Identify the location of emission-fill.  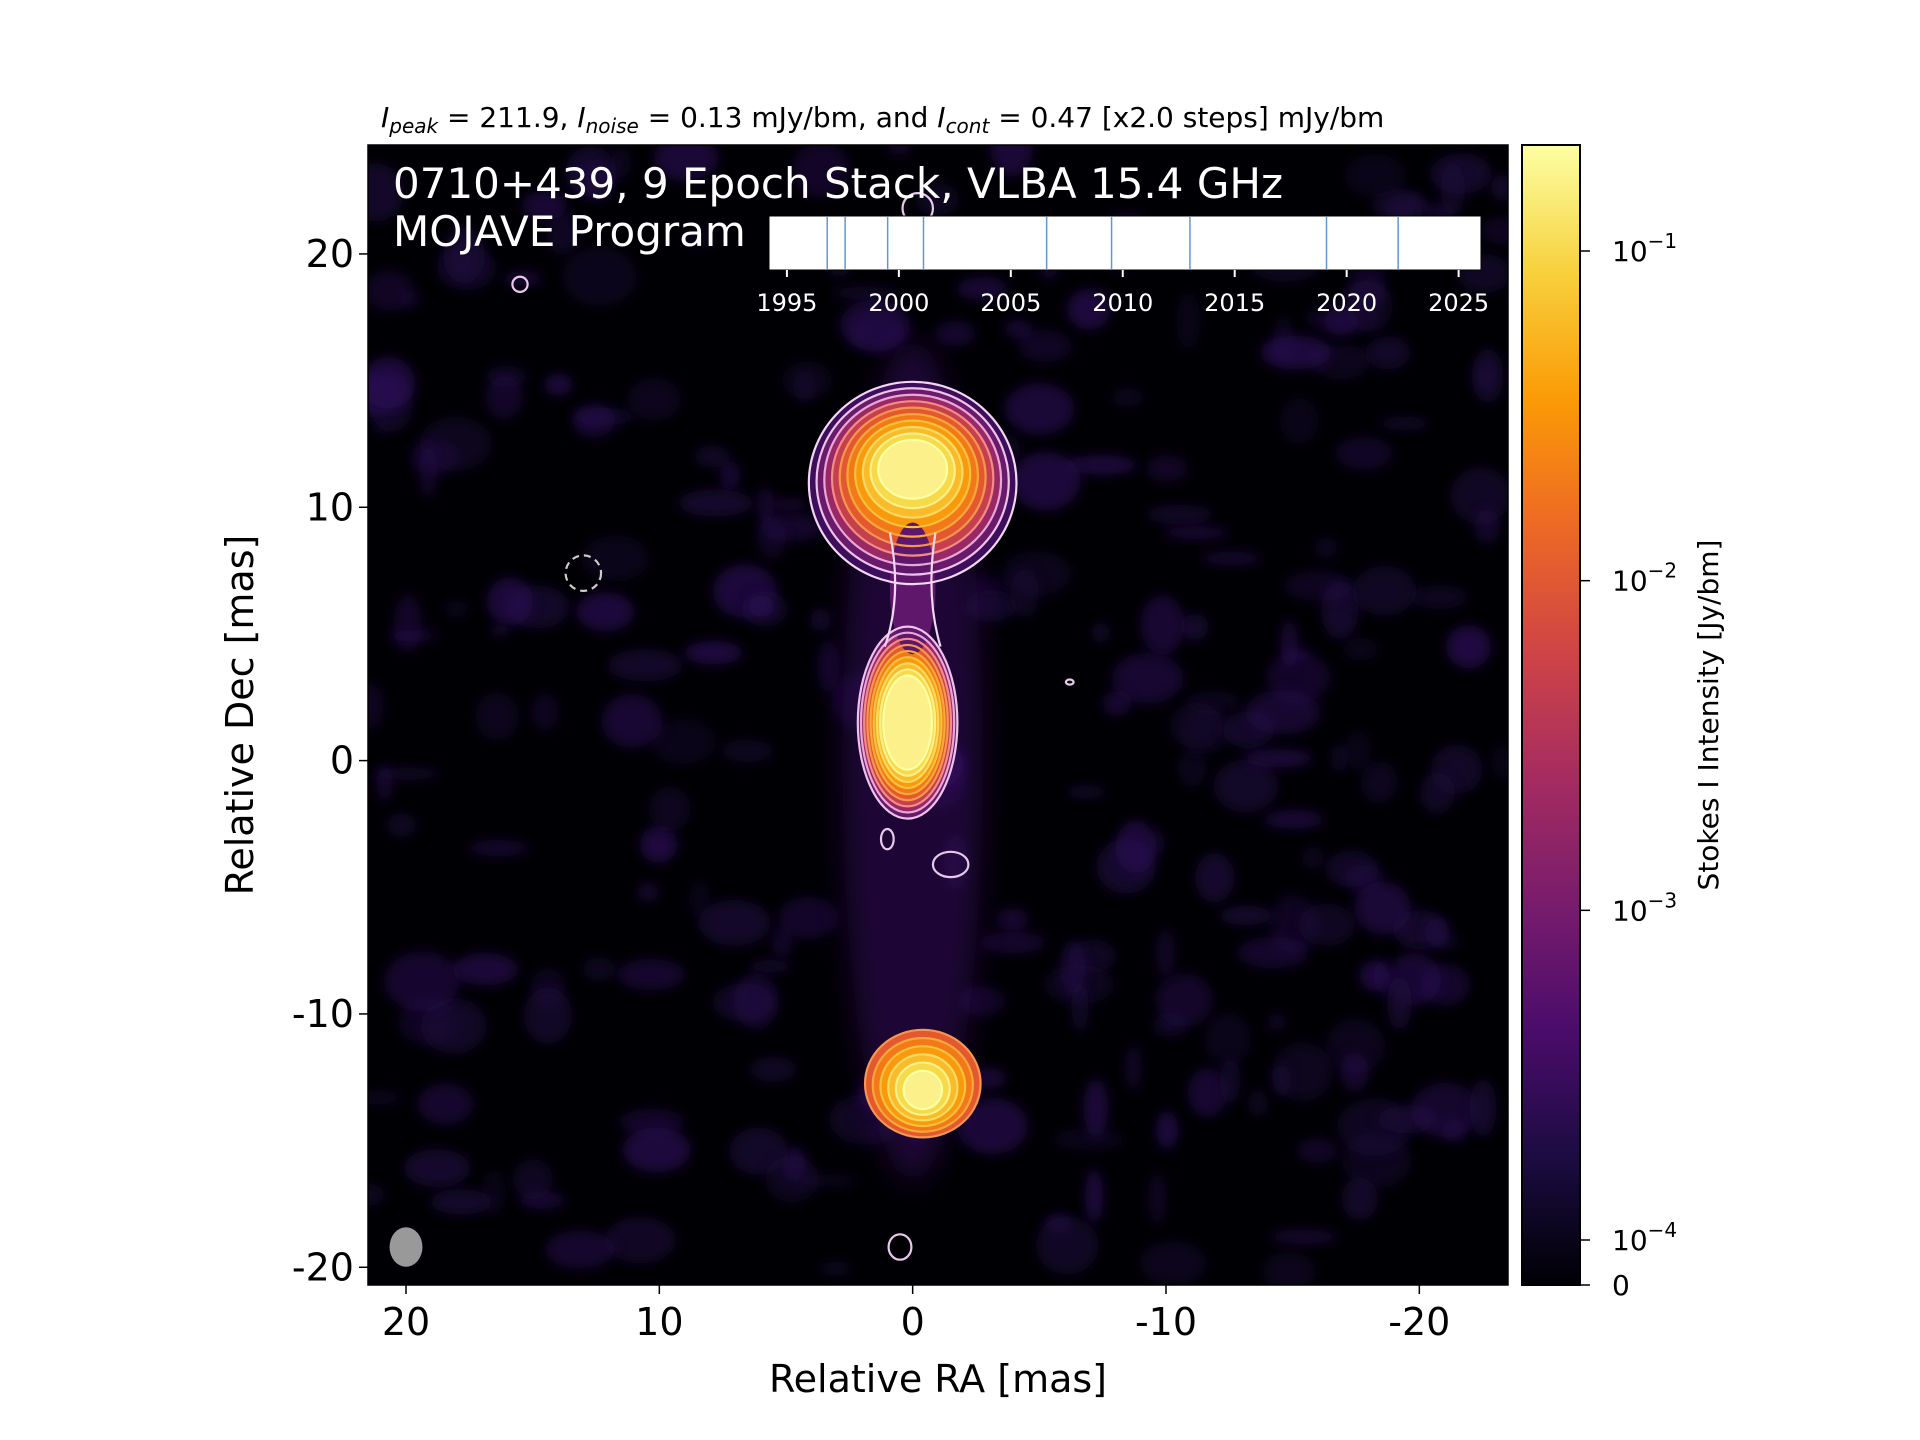
(922, 1090).